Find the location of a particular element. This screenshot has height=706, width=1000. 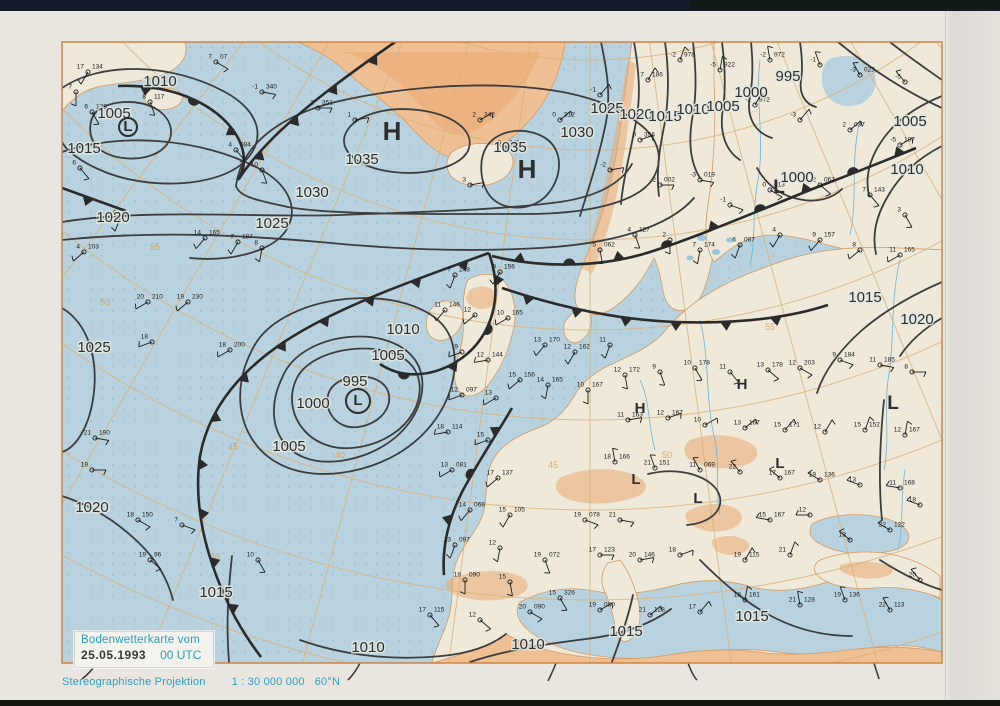

svg-text: 230 is located at coordinates (197, 297).